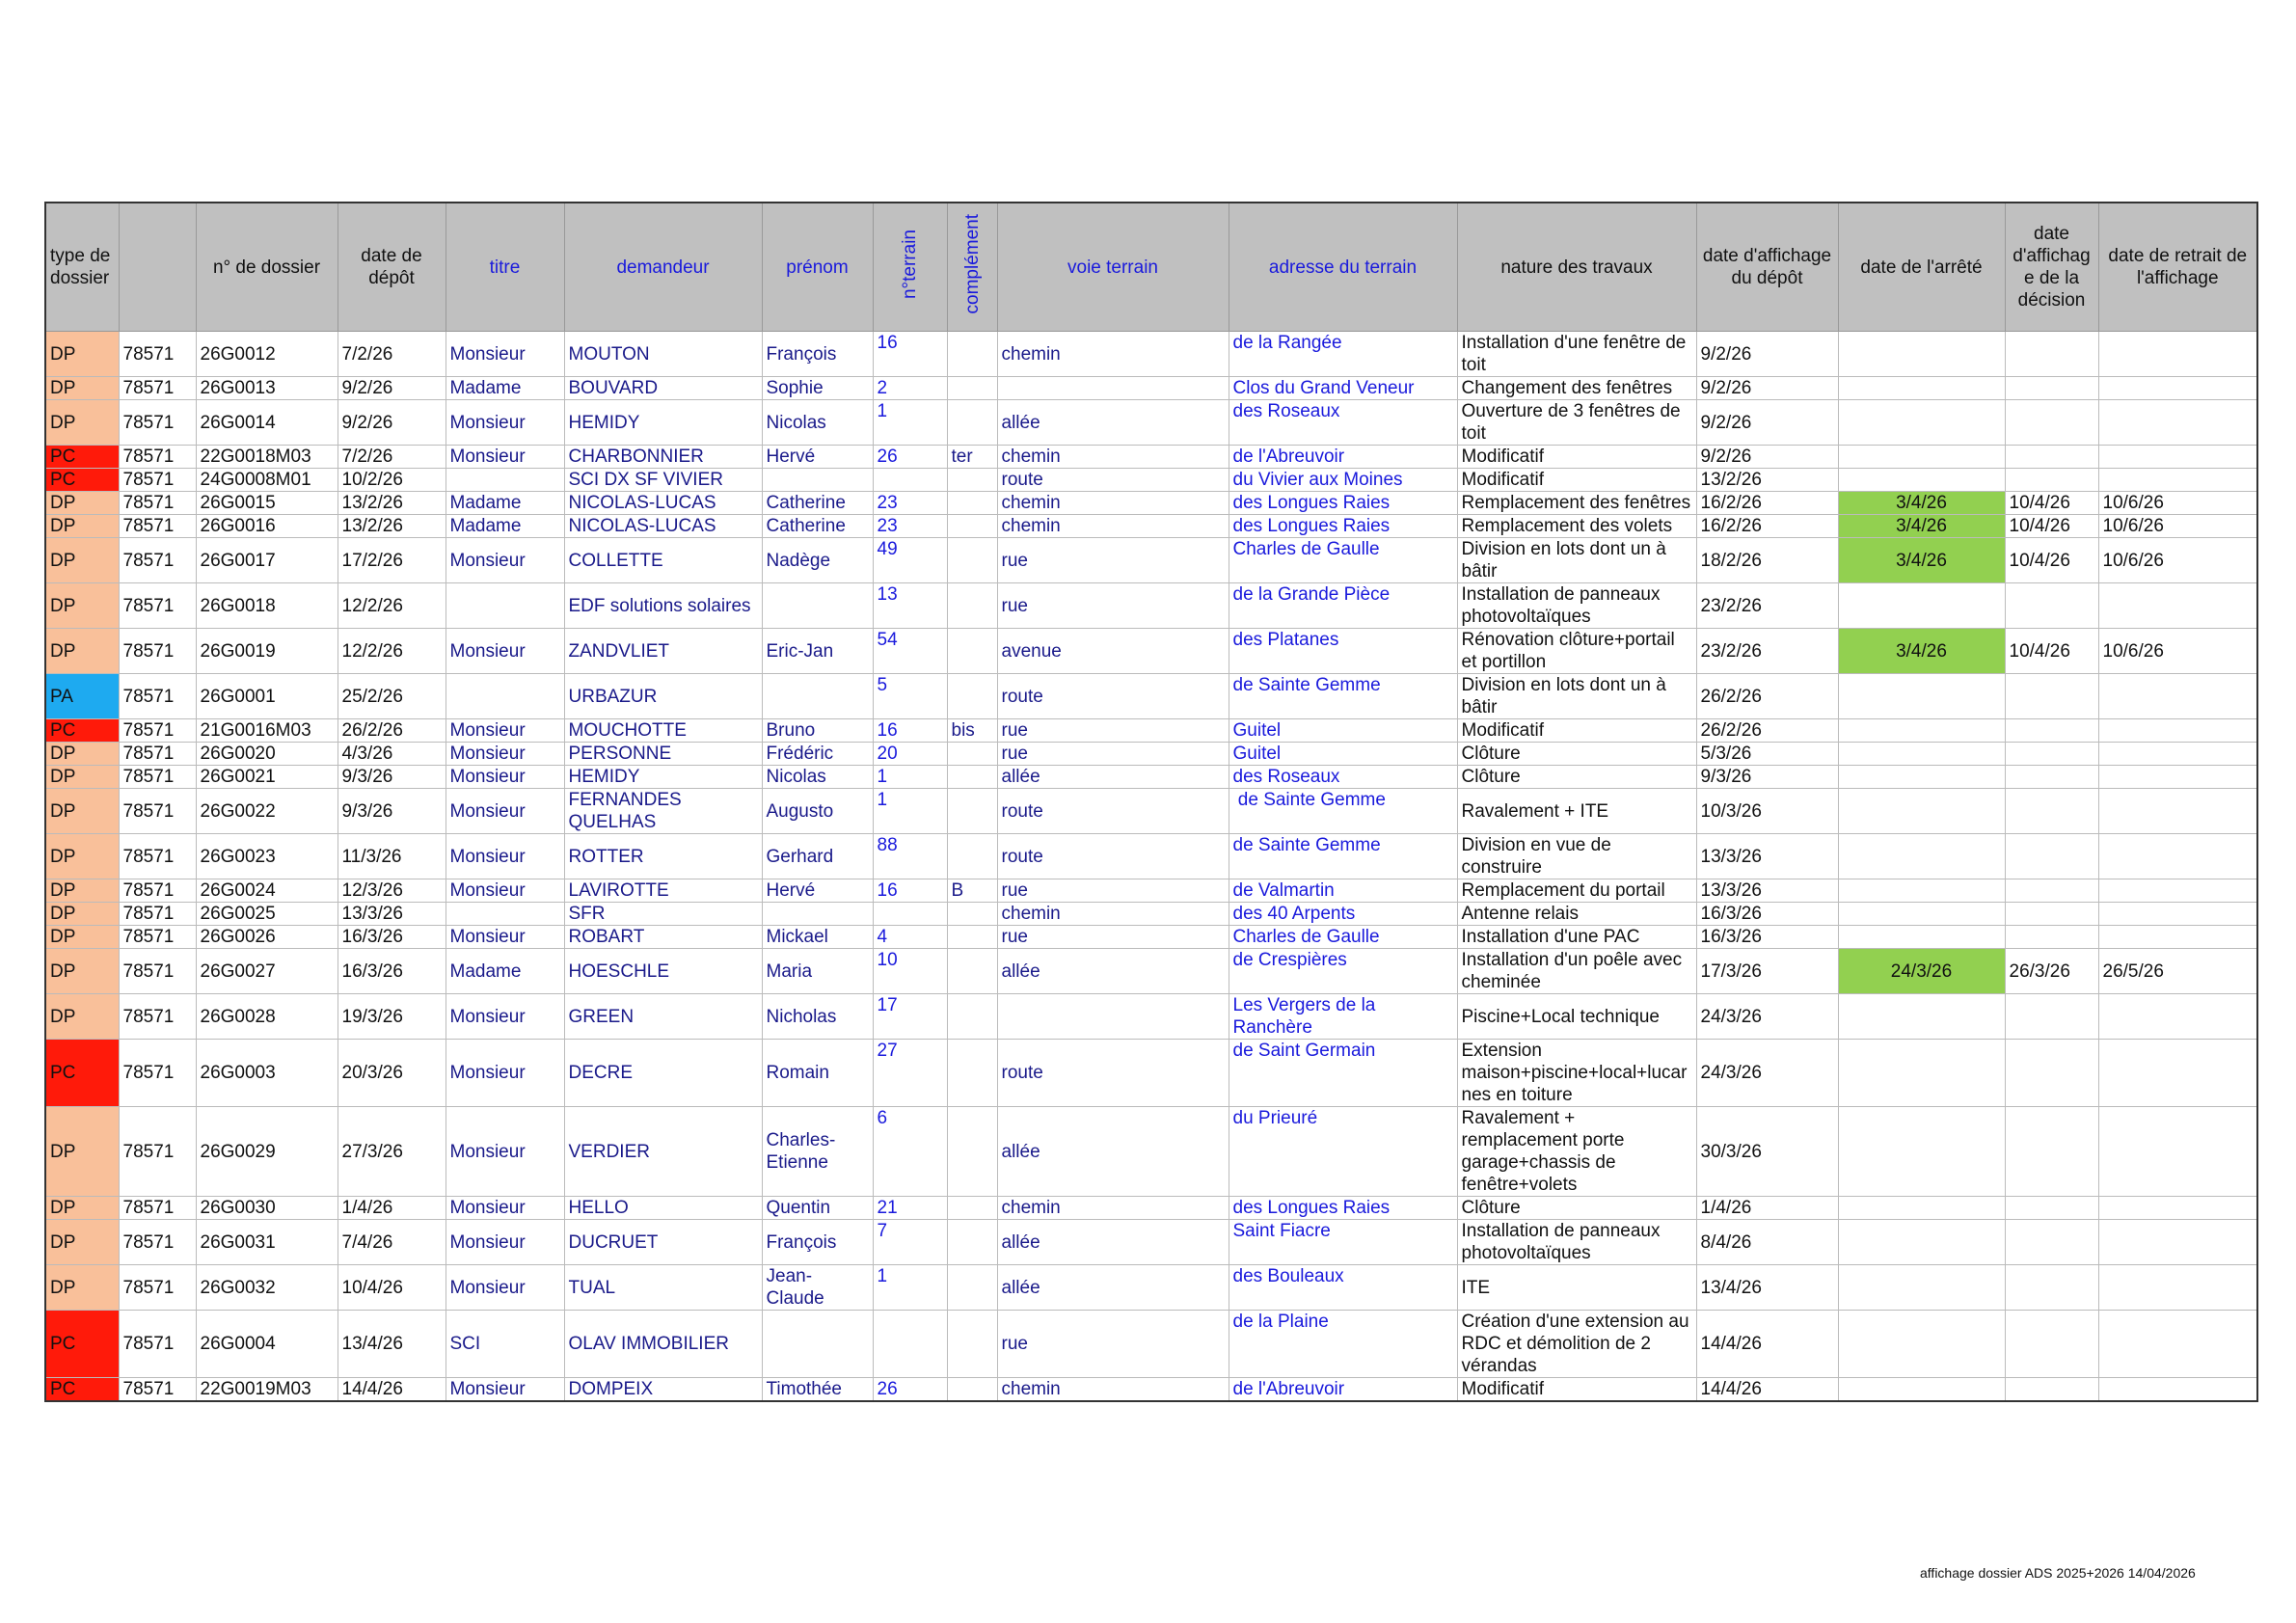 This screenshot has width=2296, height=1623. Describe the element at coordinates (1576, 422) in the screenshot. I see `table-cell: Ouverture de 3 fenêtres de toit` at that location.